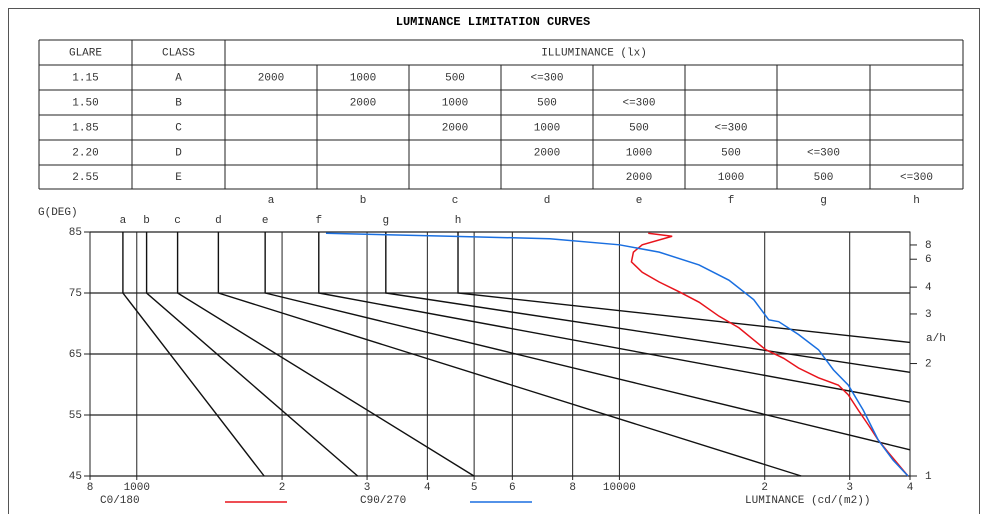 The height and width of the screenshot is (514, 987). I want to click on y-tick-label: 45, so click(75, 477).